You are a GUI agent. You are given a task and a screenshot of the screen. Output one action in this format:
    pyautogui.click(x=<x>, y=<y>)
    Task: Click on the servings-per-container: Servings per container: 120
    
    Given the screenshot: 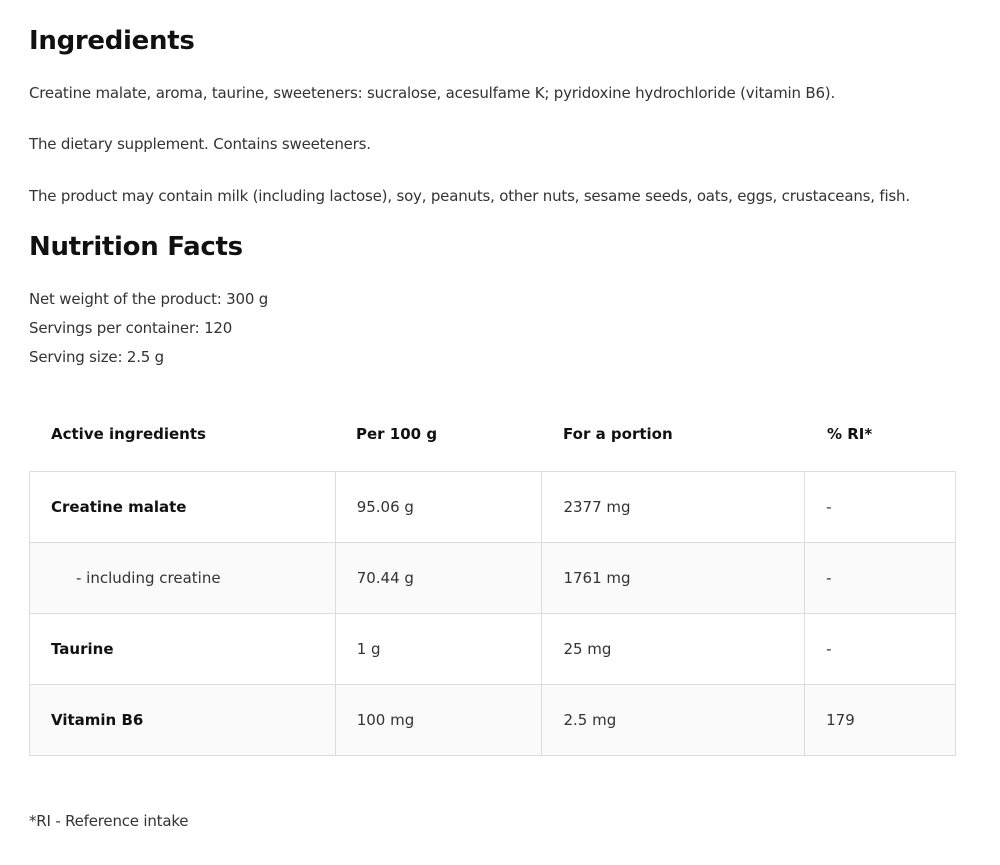 What is the action you would take?
    pyautogui.click(x=131, y=328)
    